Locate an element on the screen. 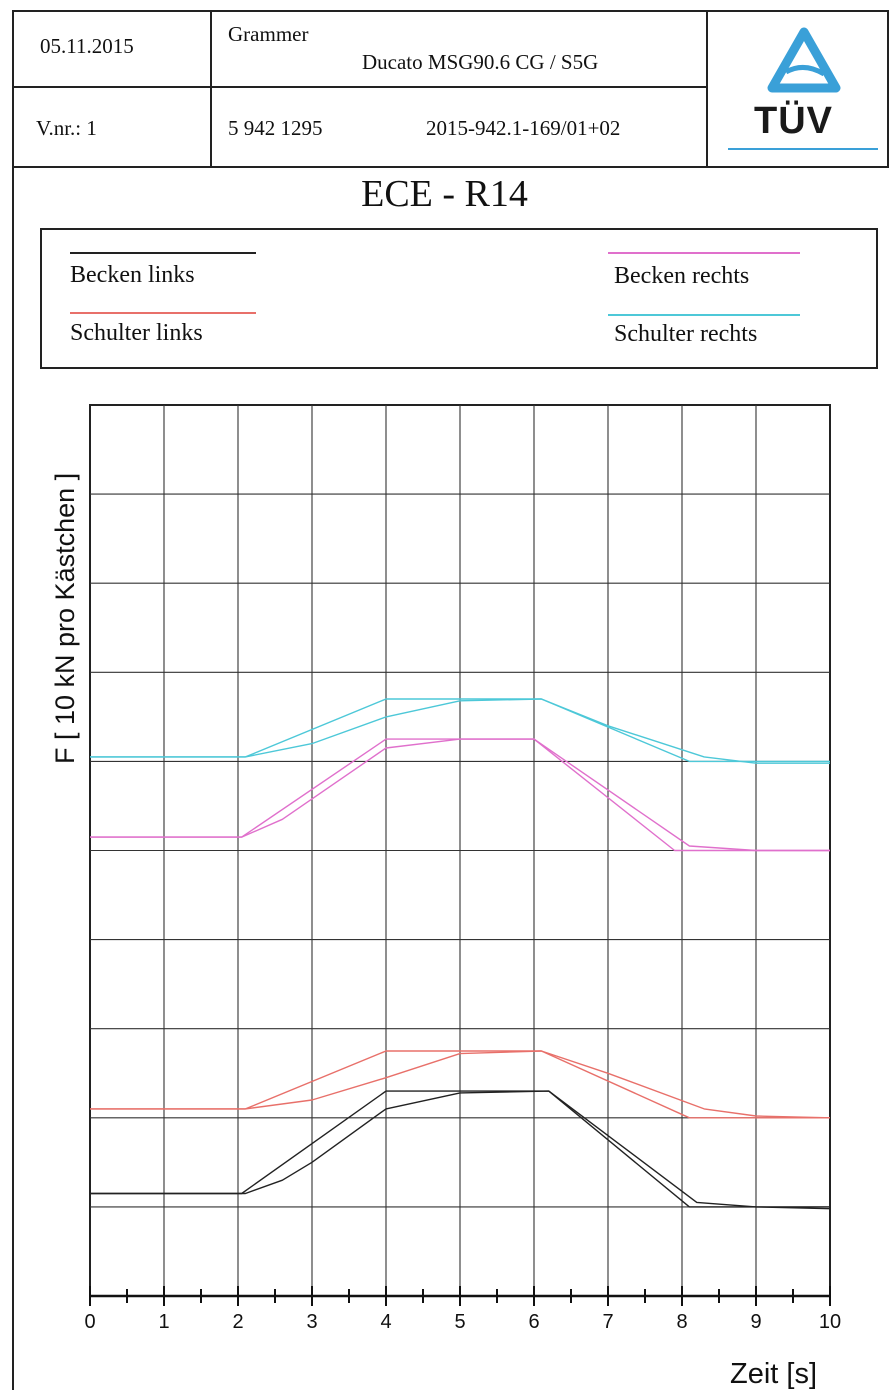 The height and width of the screenshot is (1392, 889). x-tick-label: 4 is located at coordinates (385, 1322).